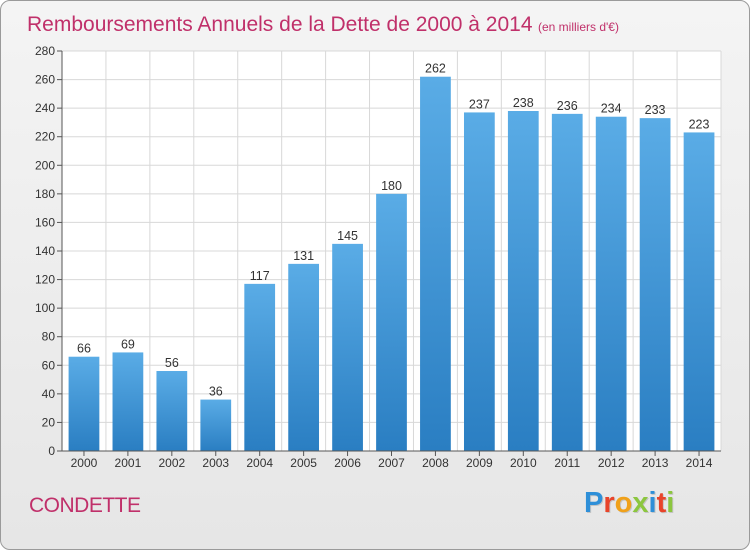  Describe the element at coordinates (347, 347) in the screenshot. I see `bar-2006` at that location.